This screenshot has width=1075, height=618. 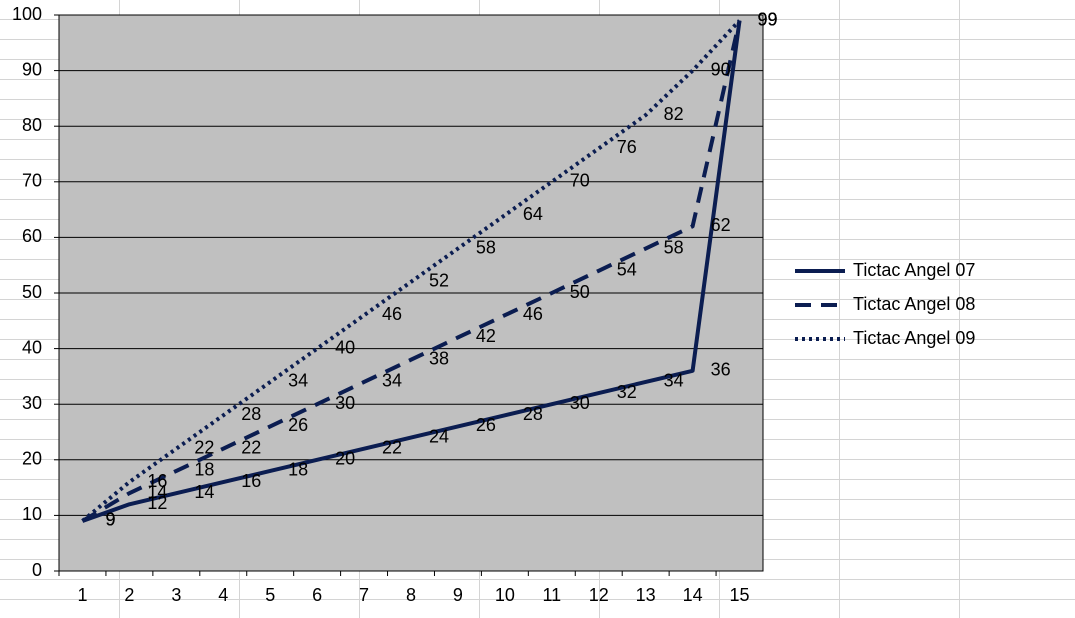 I want to click on x-tick-label: 14, so click(x=693, y=595).